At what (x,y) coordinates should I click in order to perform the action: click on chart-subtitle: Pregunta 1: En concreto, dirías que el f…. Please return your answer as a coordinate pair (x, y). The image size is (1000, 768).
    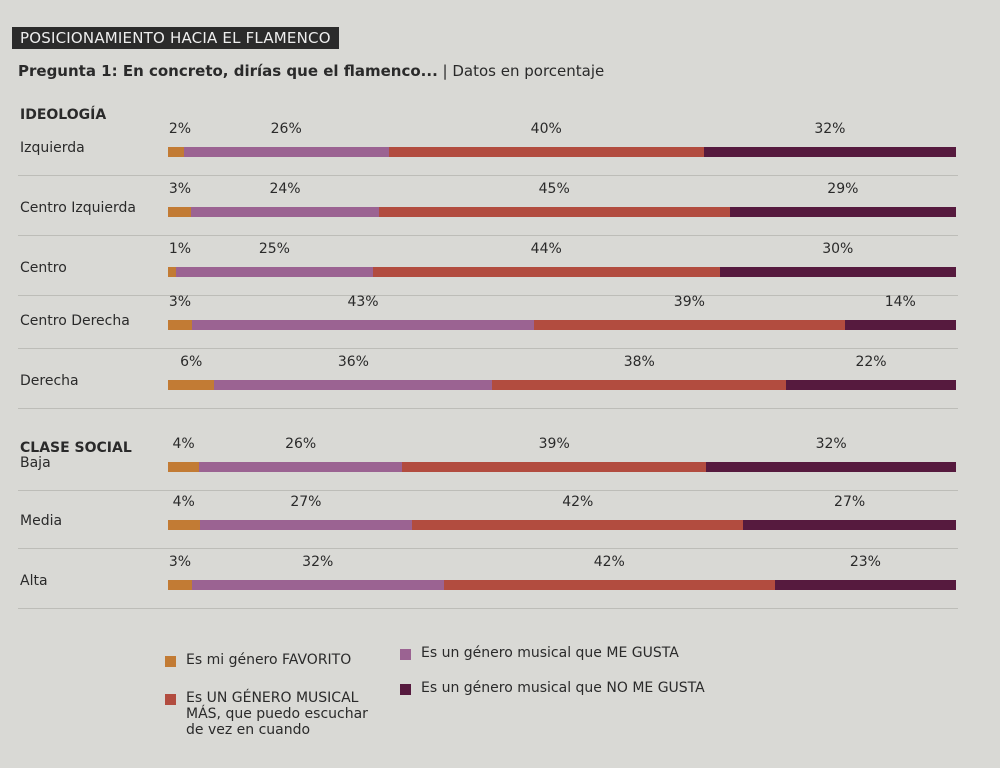
    Looking at the image, I should click on (311, 71).